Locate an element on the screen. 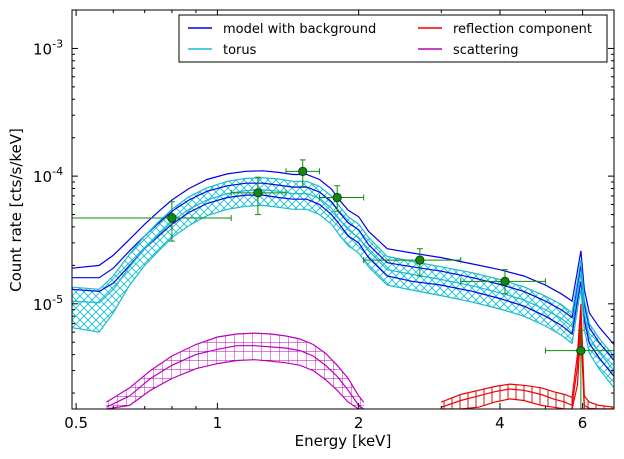 Image resolution: width=624 pixels, height=459 pixels. legend-label: torus is located at coordinates (240, 50).